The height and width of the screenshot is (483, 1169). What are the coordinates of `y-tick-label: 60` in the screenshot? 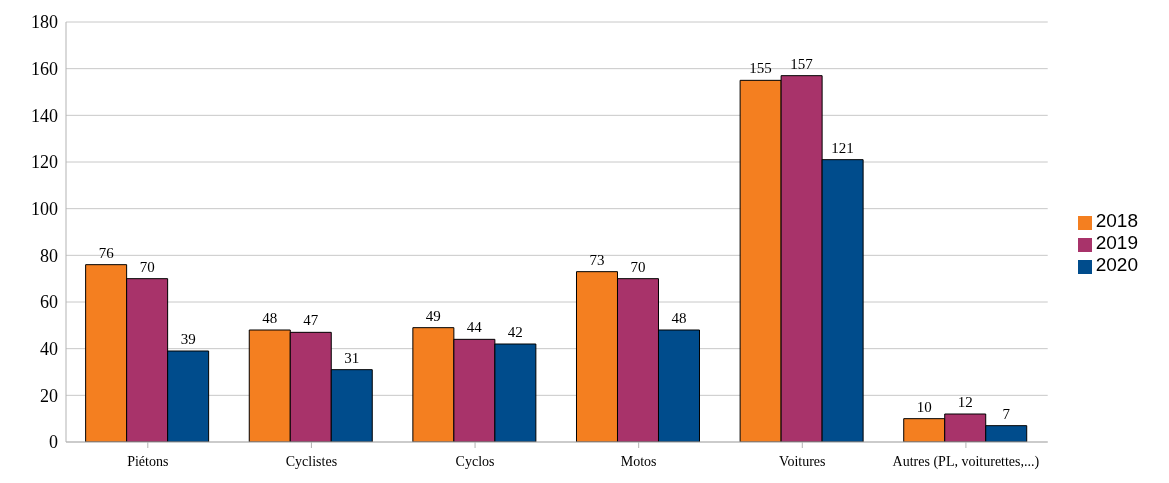 It's located at (49, 302).